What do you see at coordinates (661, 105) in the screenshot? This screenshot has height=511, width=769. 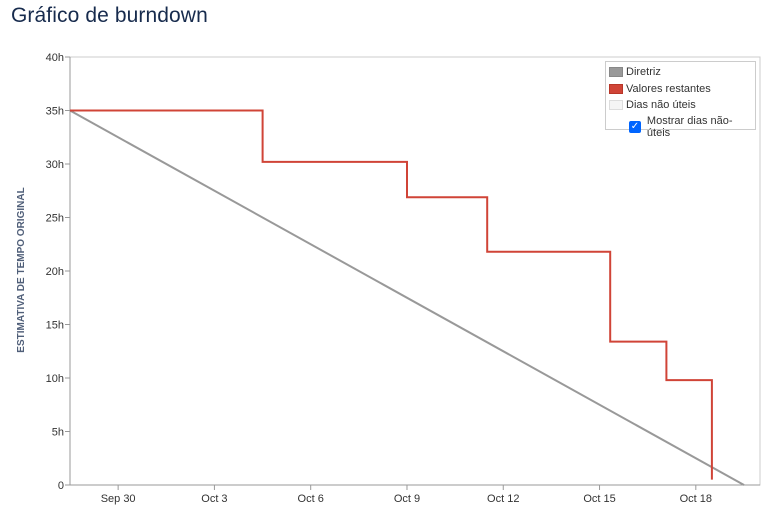 I see `legend-label-dias-nao-uteis: Dias não úteis` at bounding box center [661, 105].